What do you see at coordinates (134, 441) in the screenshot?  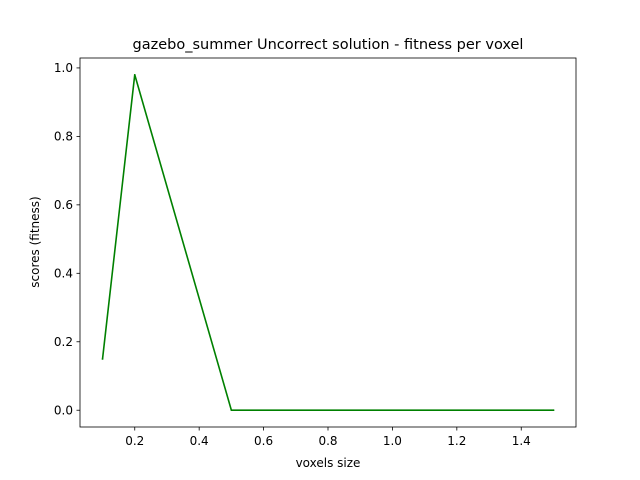 I see `x-tick-label: 0.2` at bounding box center [134, 441].